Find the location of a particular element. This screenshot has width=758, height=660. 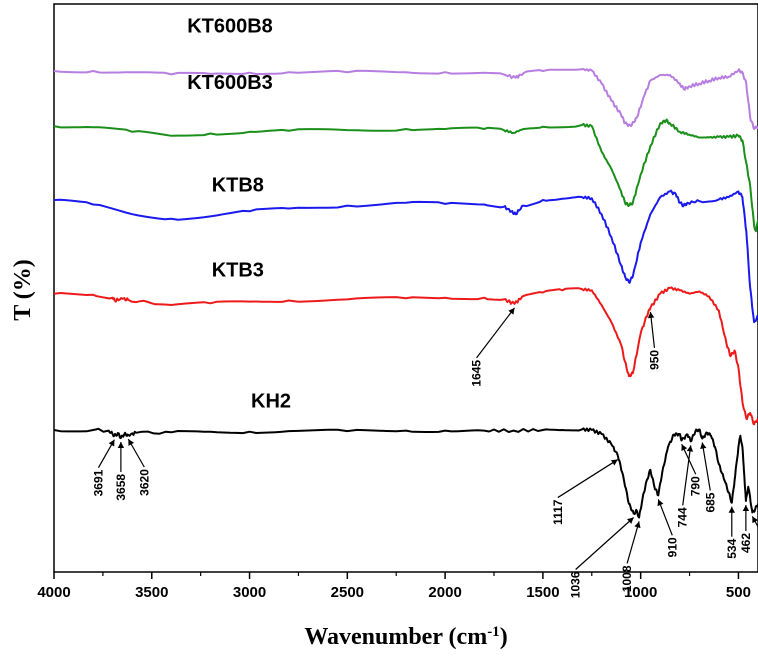

x-axis-title-base: Wavenumber (cm is located at coordinates (395, 637).